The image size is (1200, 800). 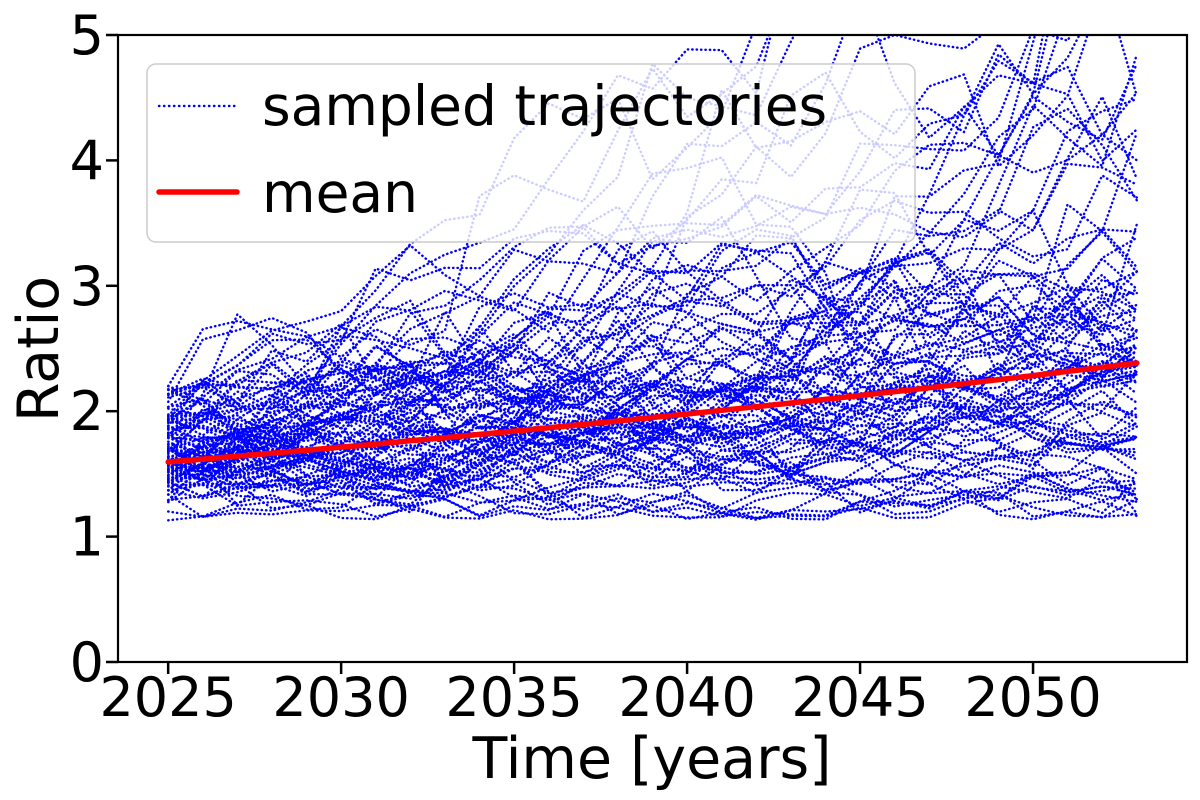 What do you see at coordinates (340, 193) in the screenshot?
I see `legend-label-mean: mean` at bounding box center [340, 193].